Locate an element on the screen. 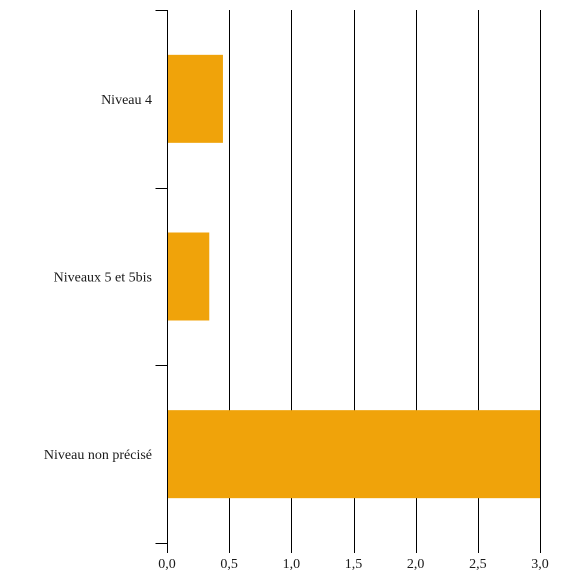  x-tick-label-1: 0,5 is located at coordinates (229, 564).